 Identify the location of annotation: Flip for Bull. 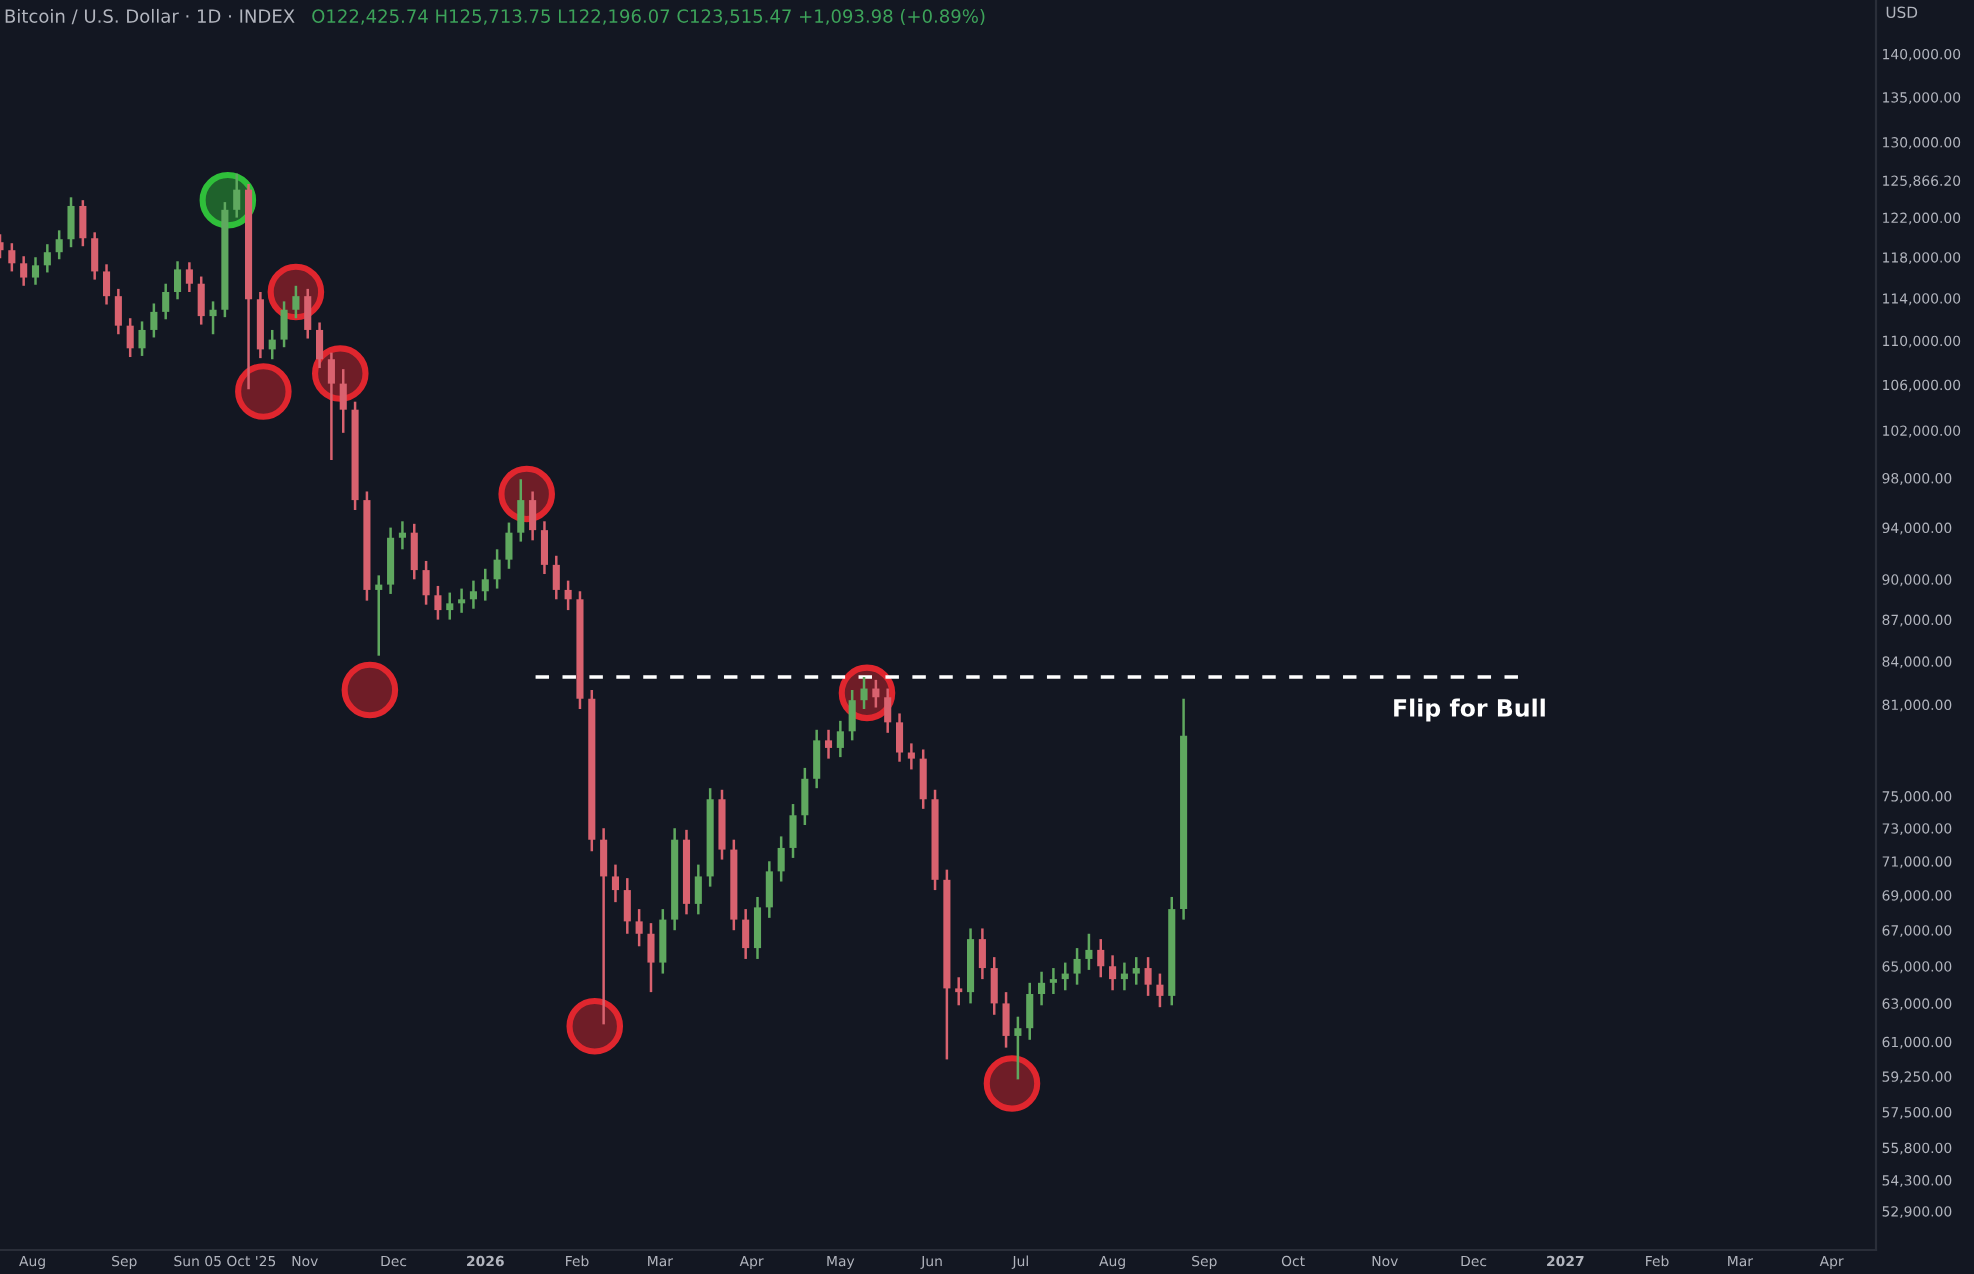
(1469, 710).